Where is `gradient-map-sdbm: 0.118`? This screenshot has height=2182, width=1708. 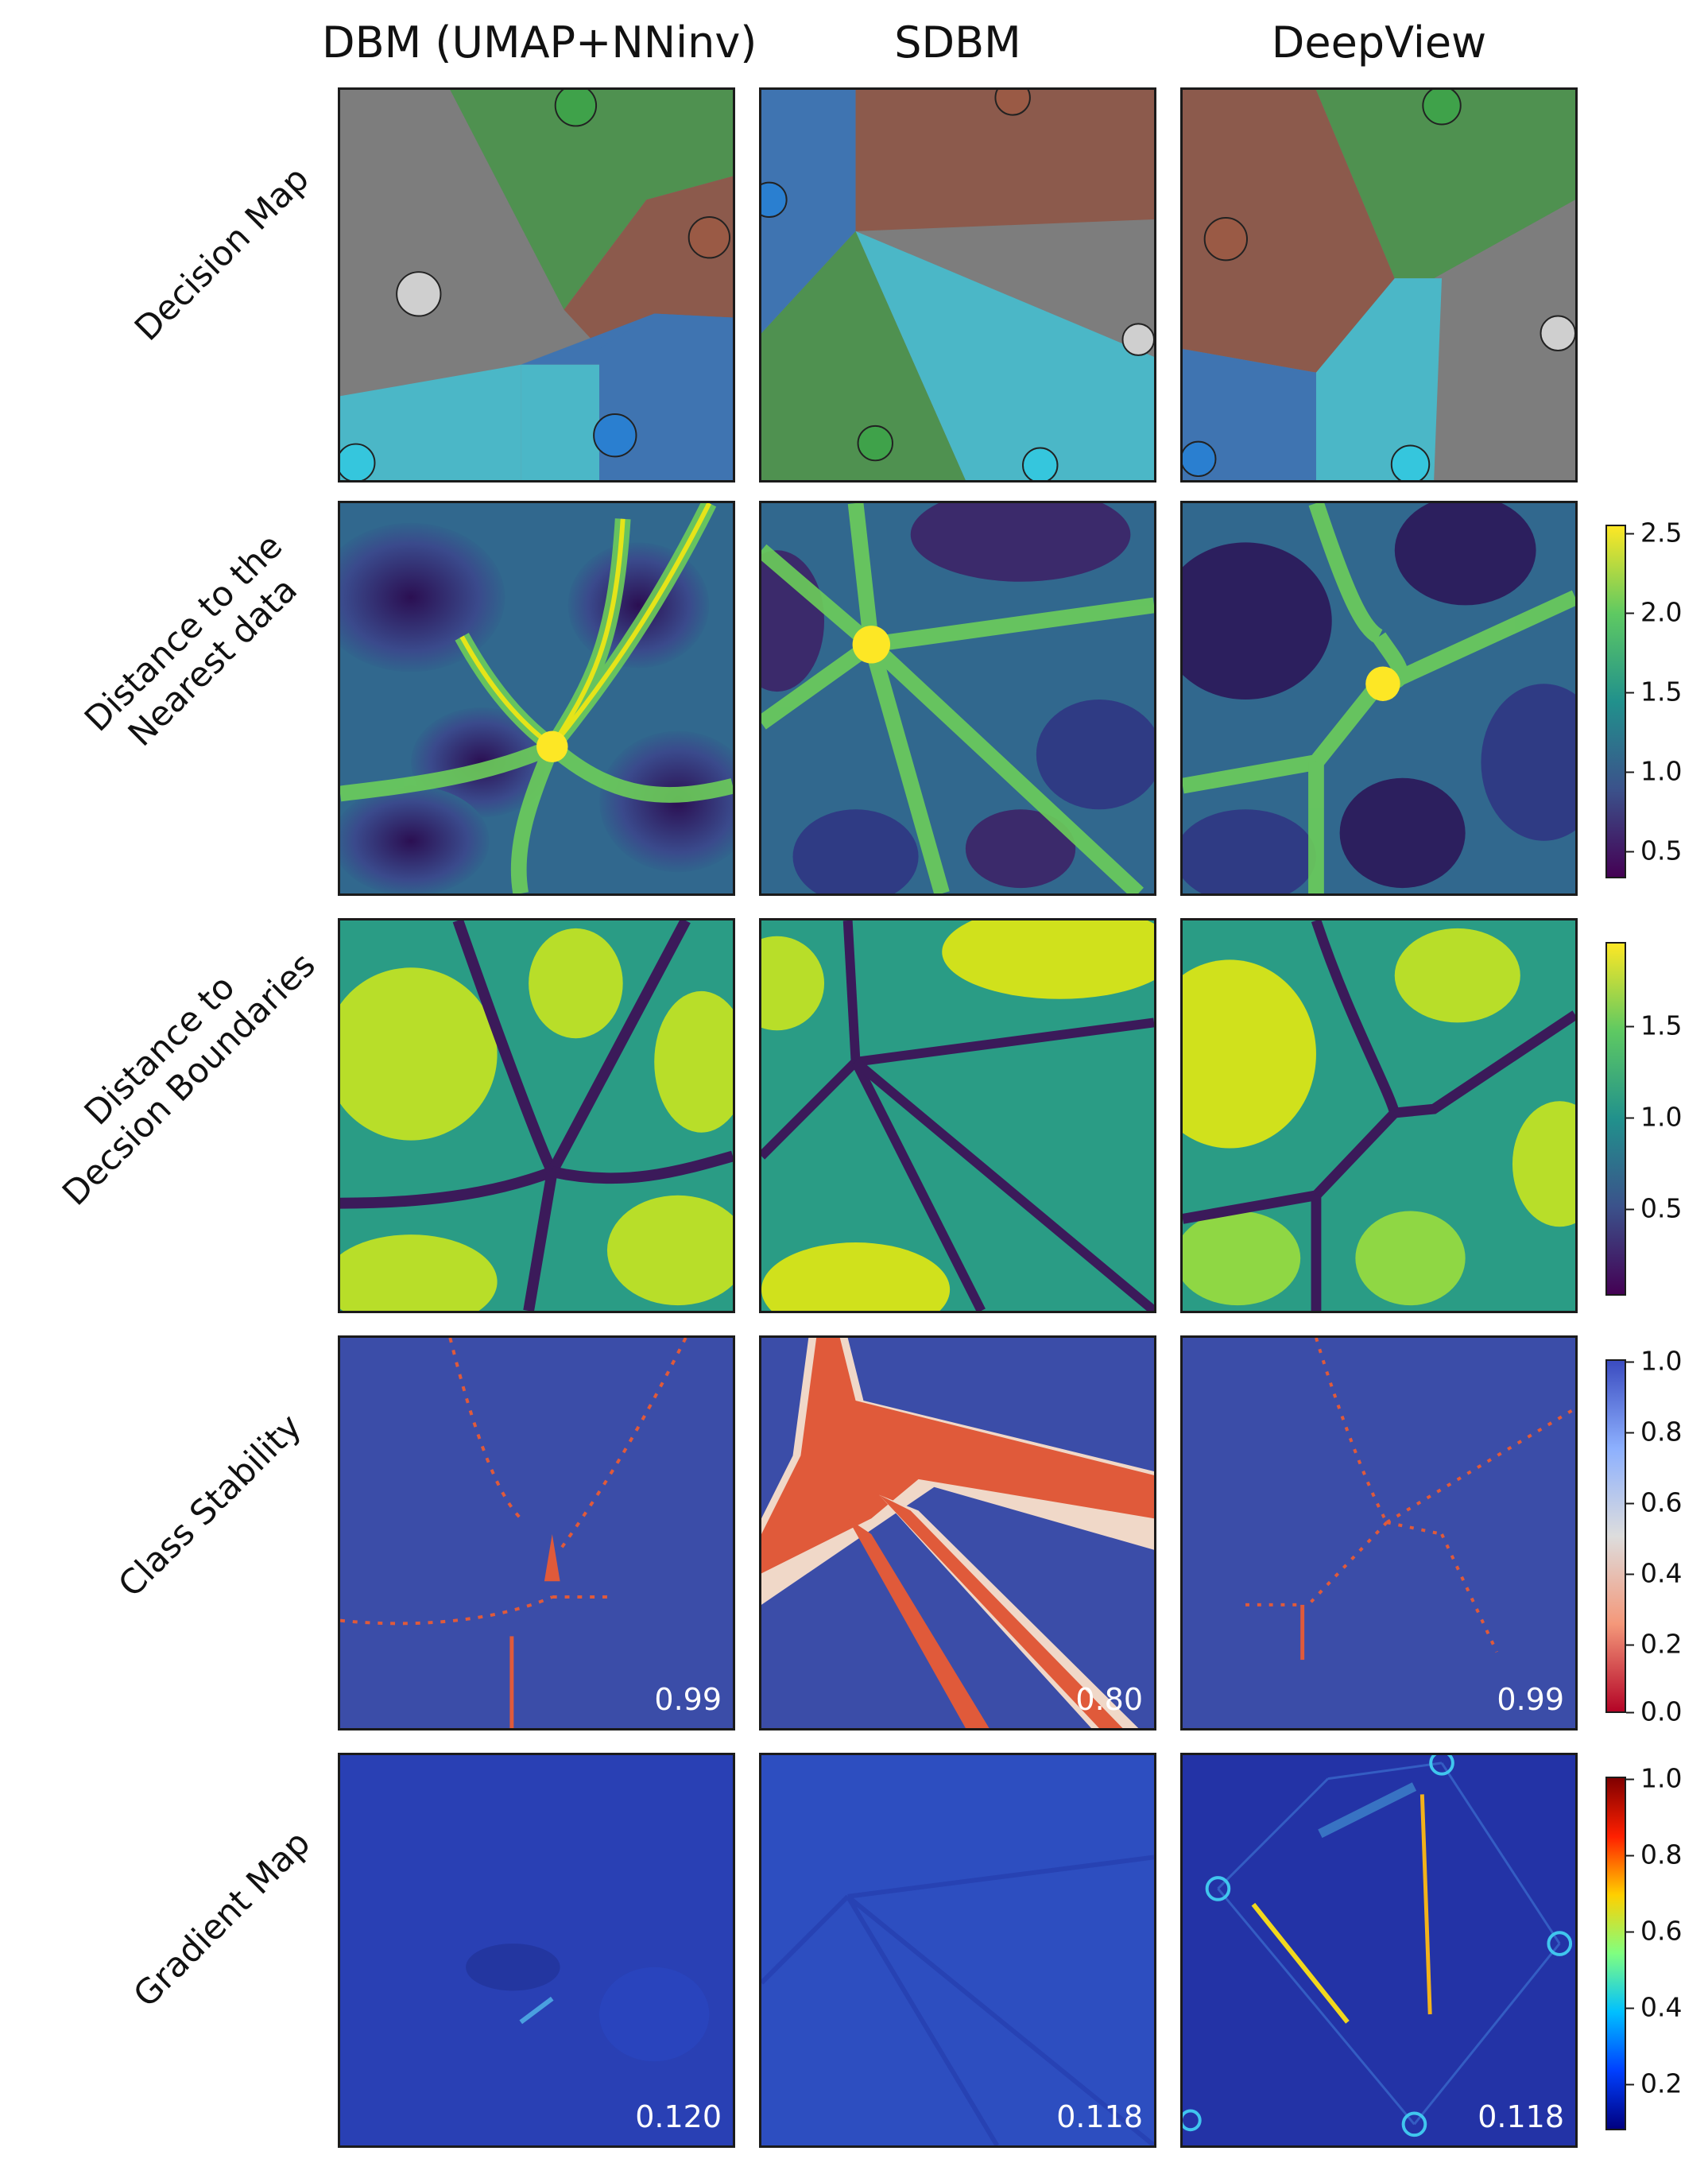
gradient-map-sdbm: 0.118 is located at coordinates (957, 1951).